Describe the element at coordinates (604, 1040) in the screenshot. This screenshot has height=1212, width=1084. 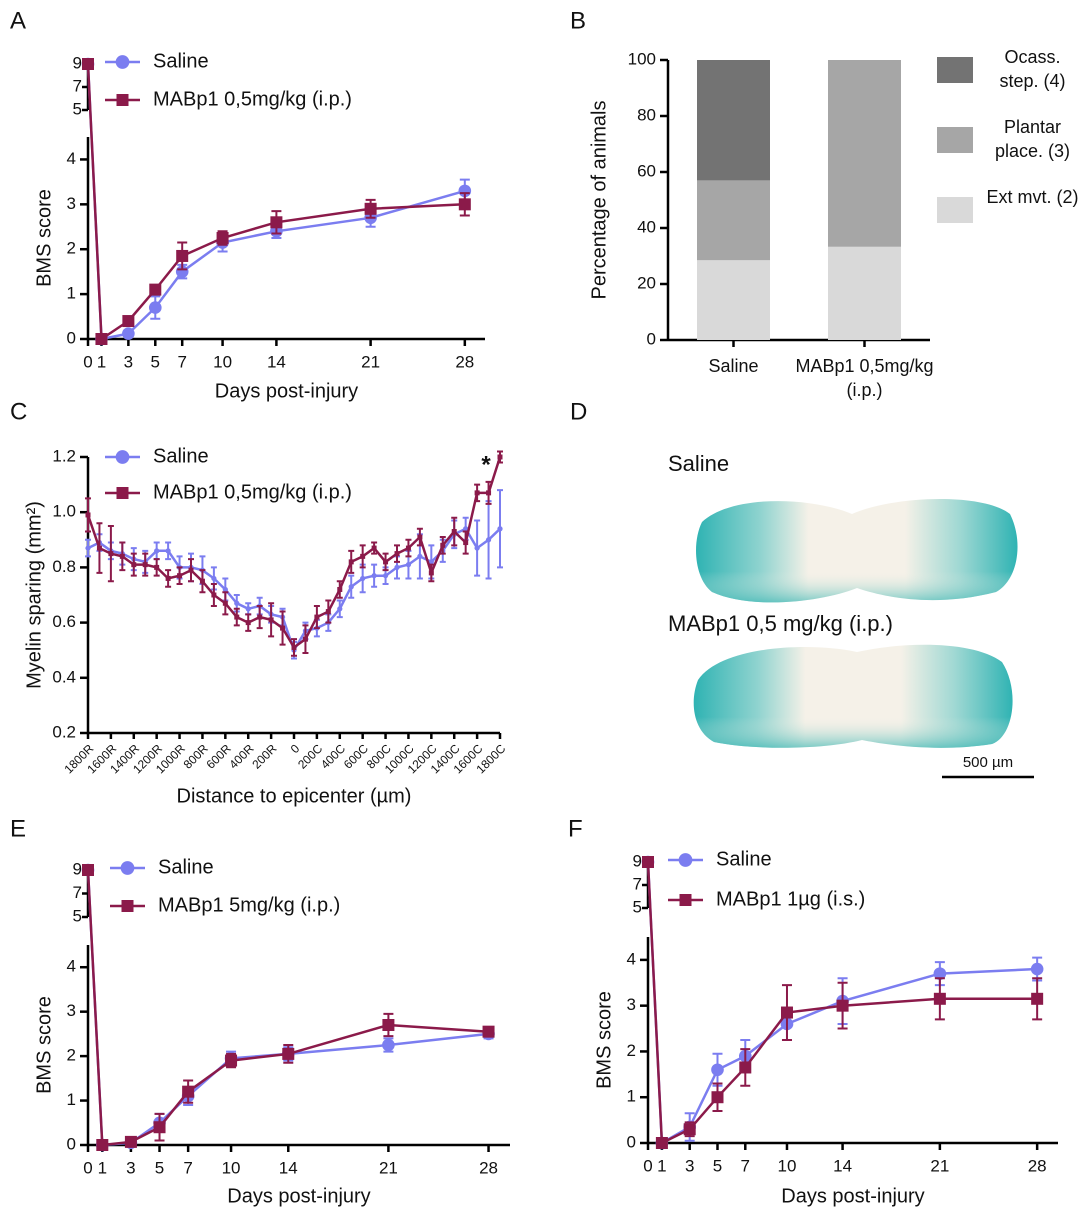
I see `y-axis-label: BMS score` at that location.